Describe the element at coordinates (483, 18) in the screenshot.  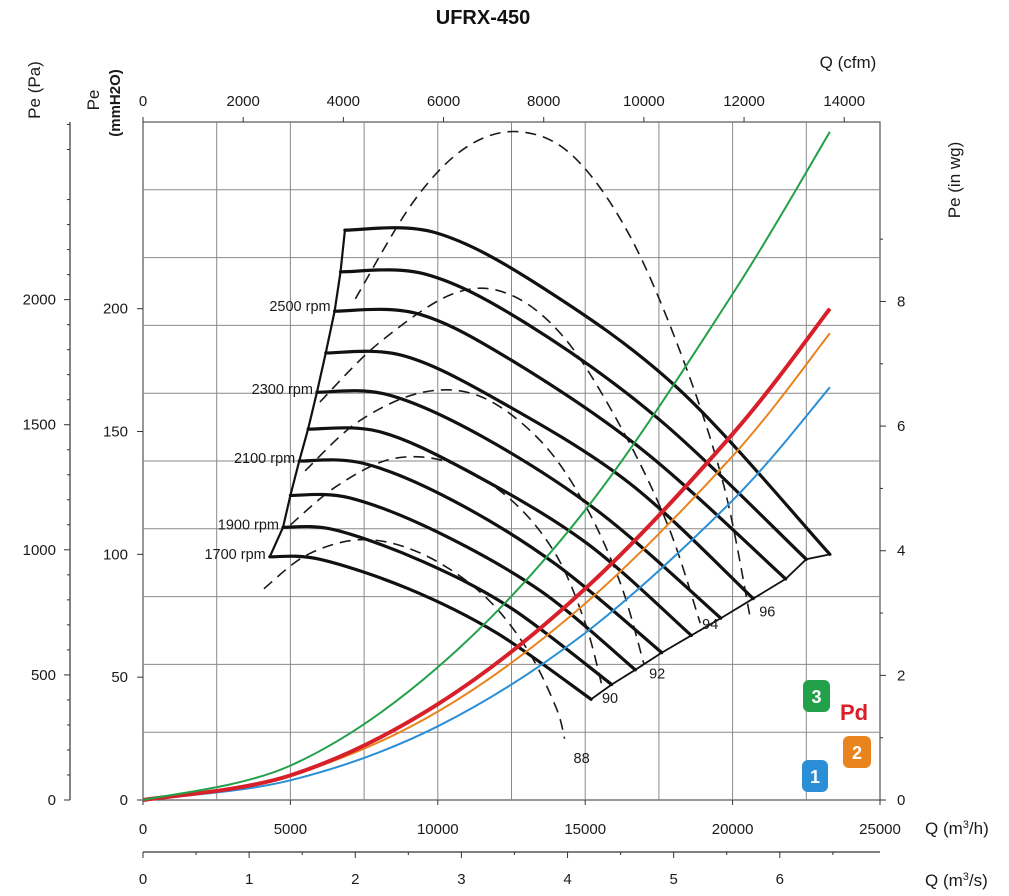
I see `chart-title: UFRX-450` at that location.